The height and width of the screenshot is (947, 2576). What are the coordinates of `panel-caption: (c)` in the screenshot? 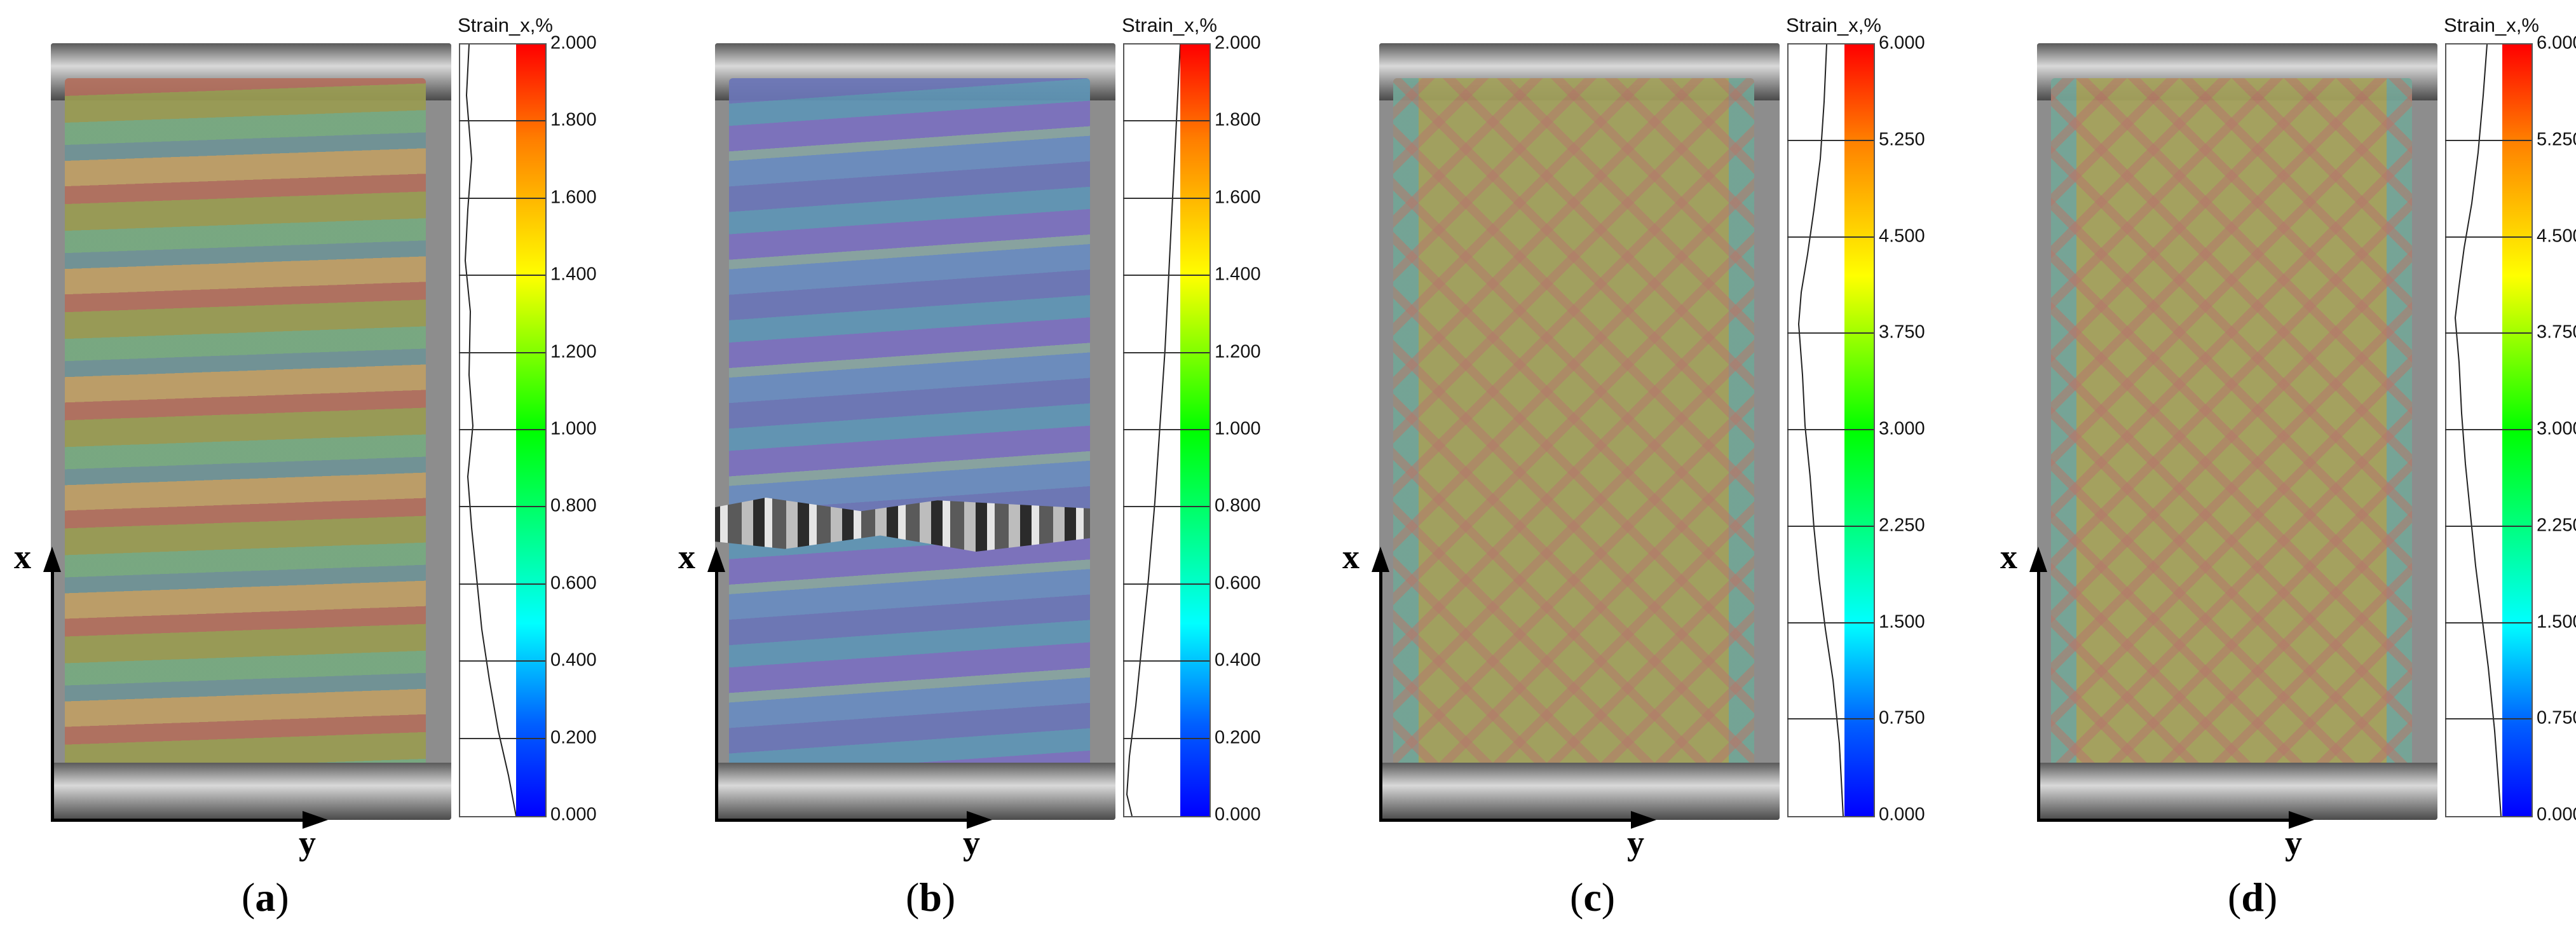 It's located at (1593, 897).